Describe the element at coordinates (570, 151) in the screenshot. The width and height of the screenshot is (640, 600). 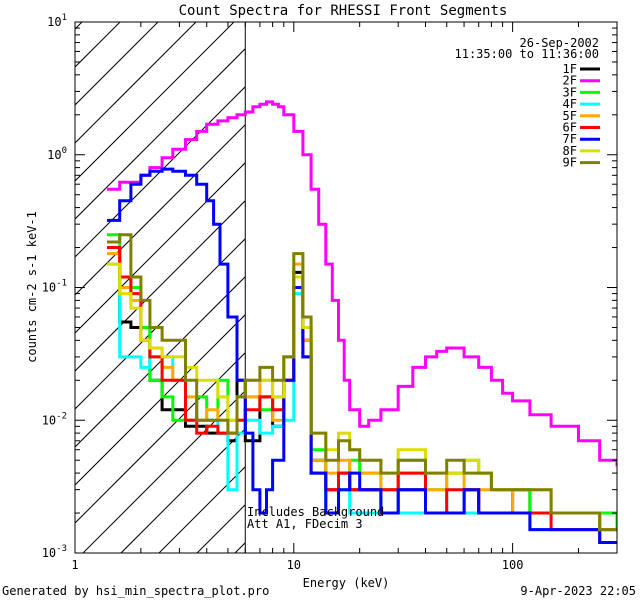
I see `legend-label: 8F` at that location.